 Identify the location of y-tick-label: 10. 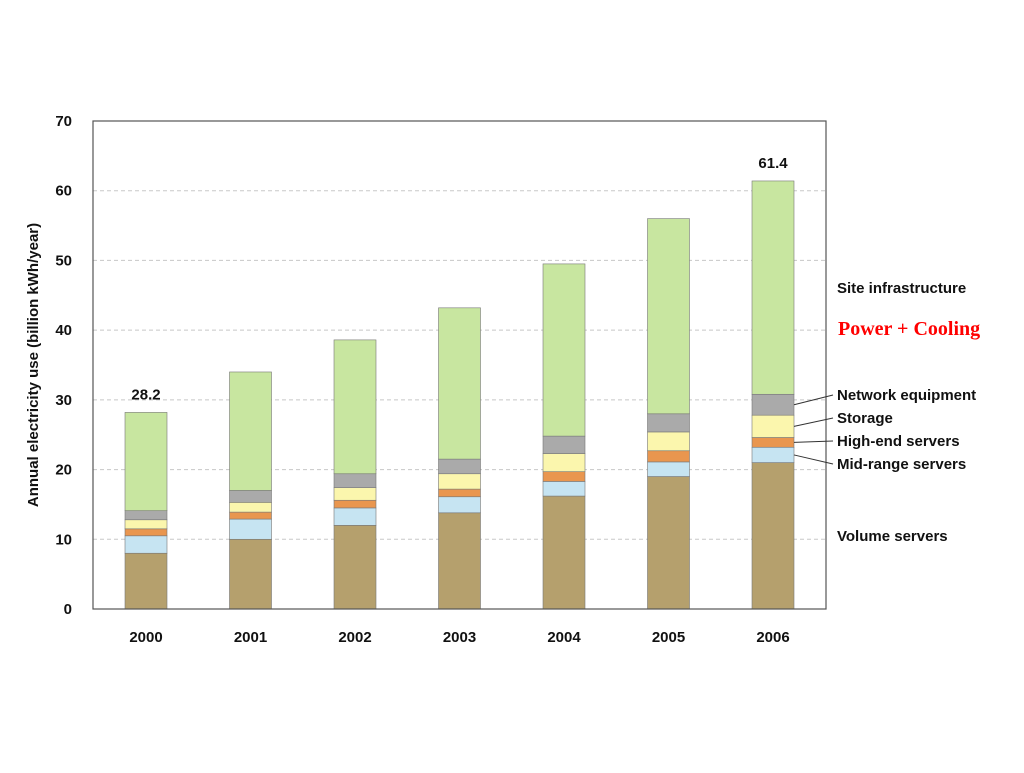
(63, 539).